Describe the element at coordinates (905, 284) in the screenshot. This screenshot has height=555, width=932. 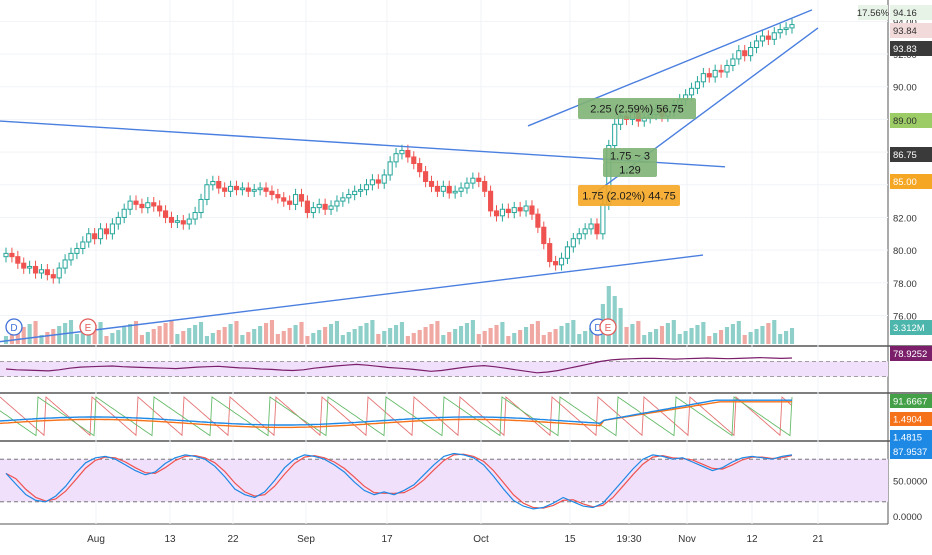
I see `price-tick-label: 78.00` at that location.